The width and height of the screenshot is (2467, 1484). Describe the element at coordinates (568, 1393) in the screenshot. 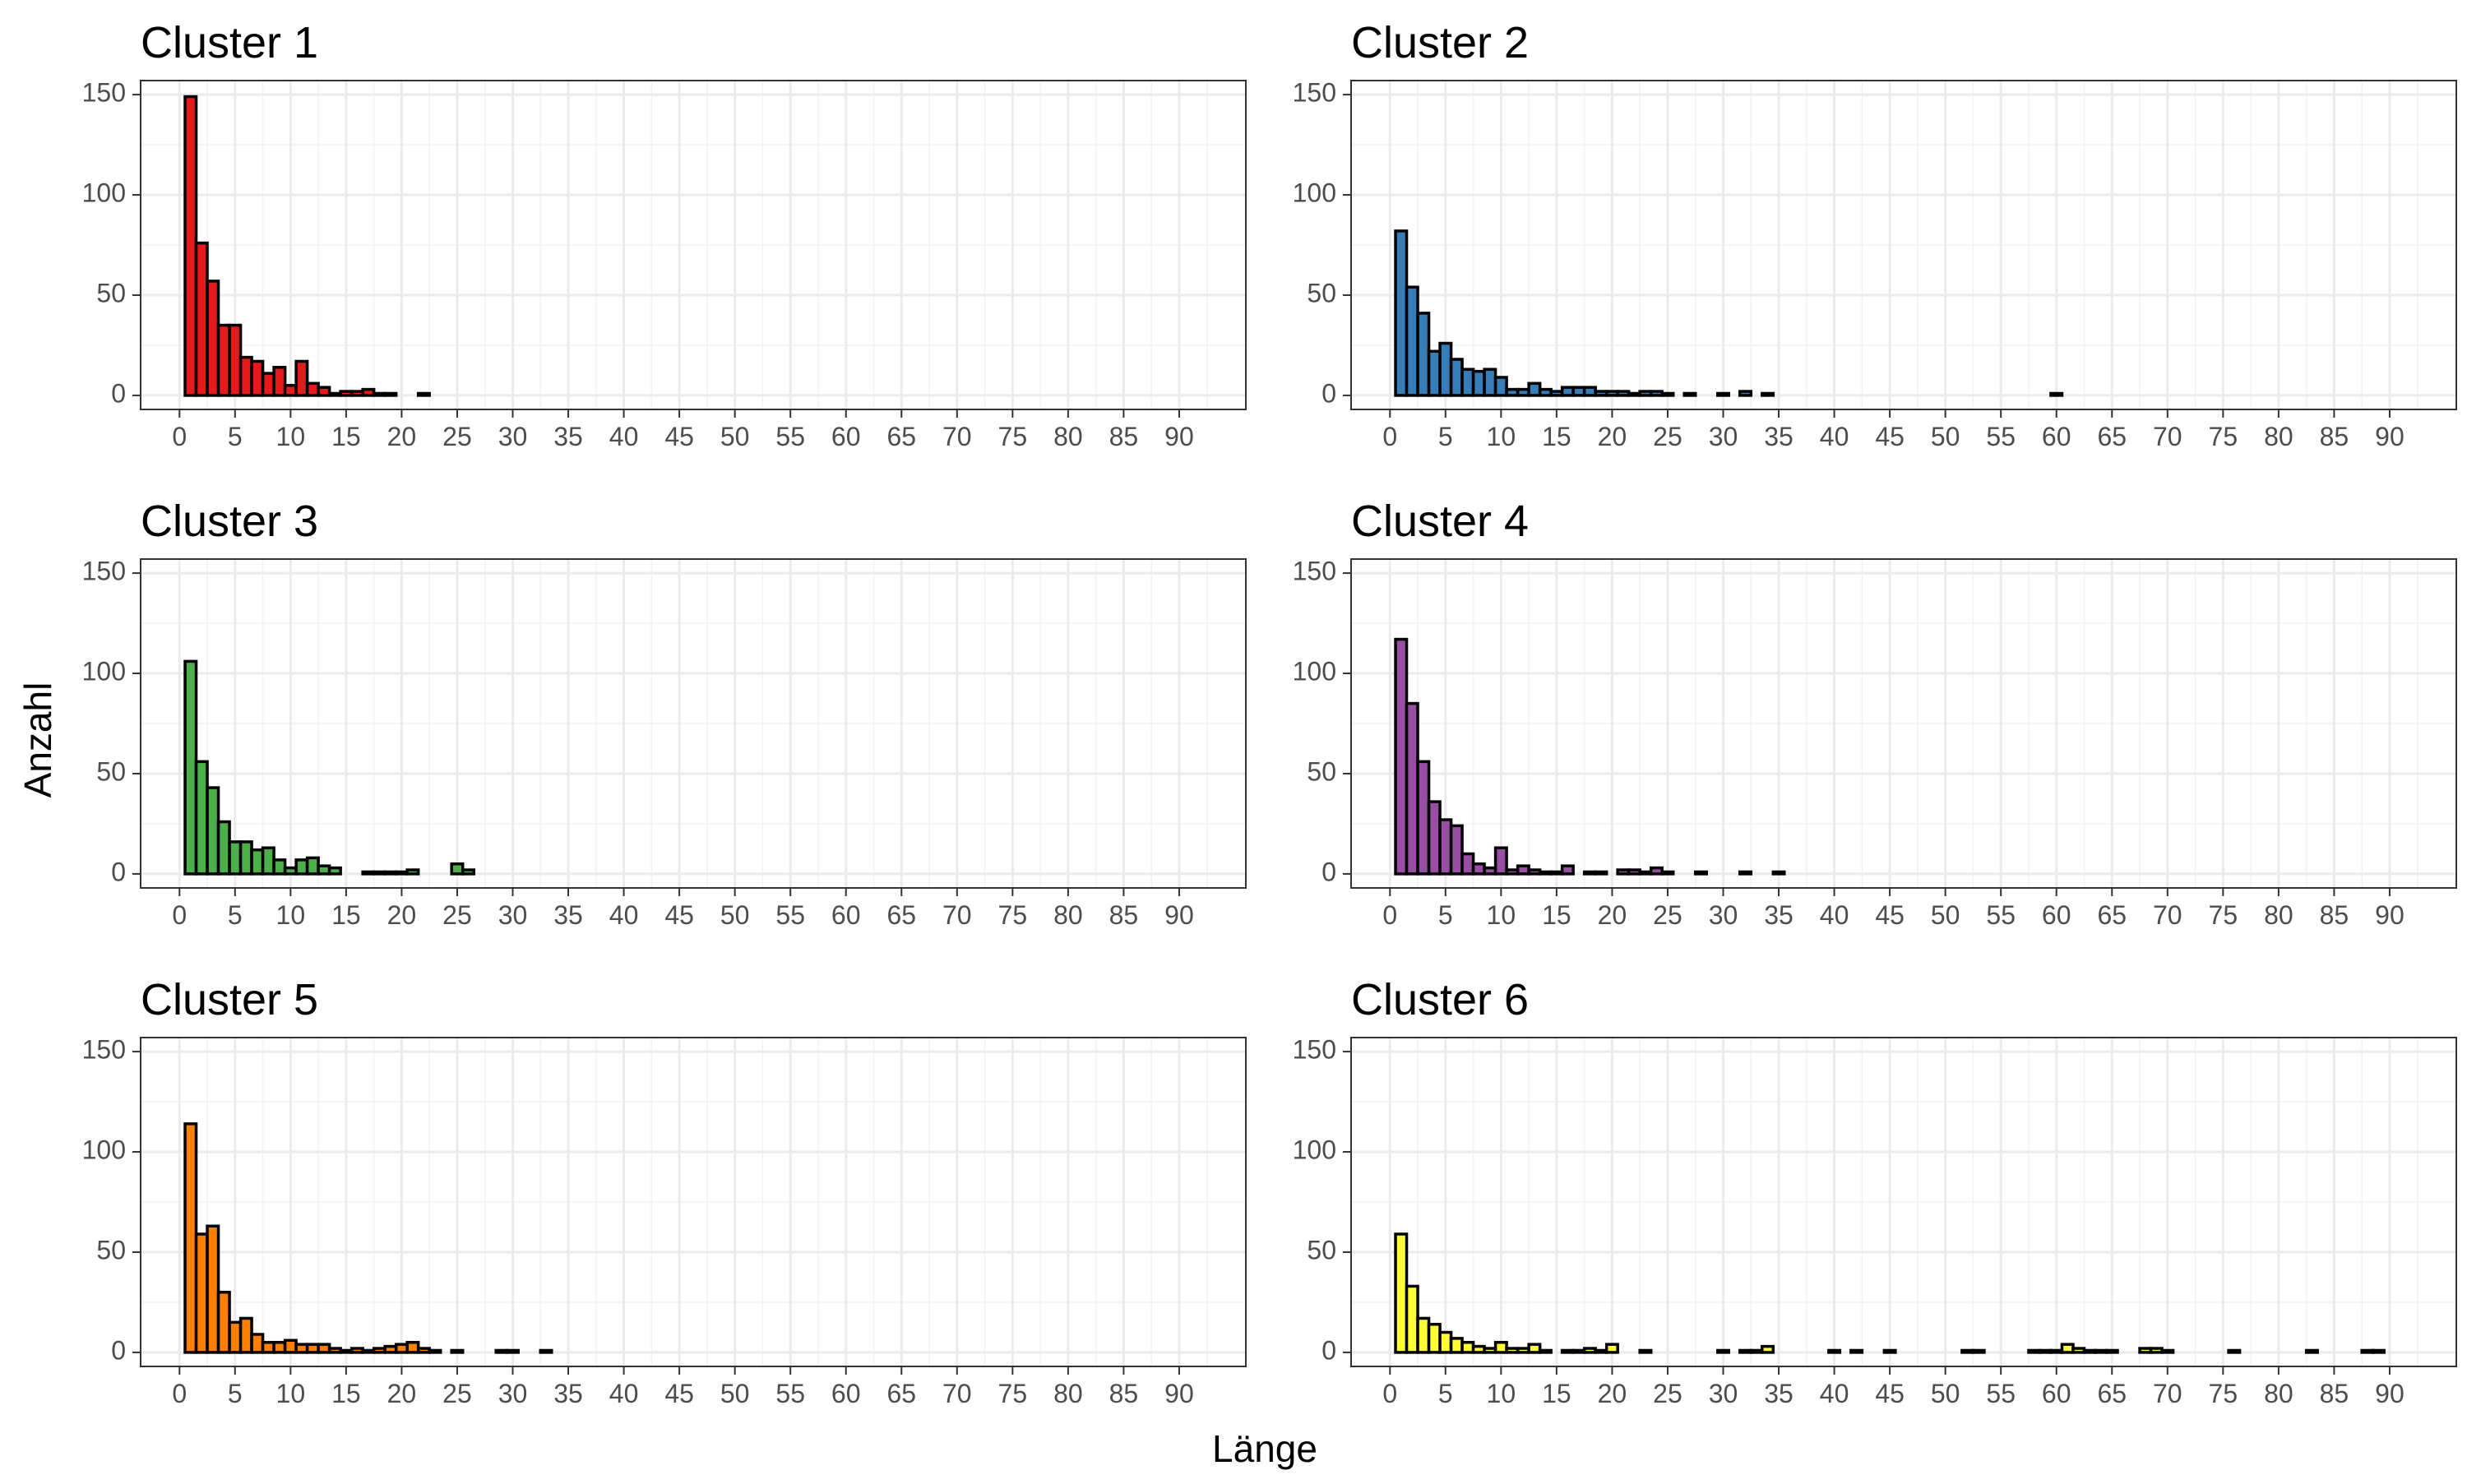

I see `x-tick-label: 35` at that location.